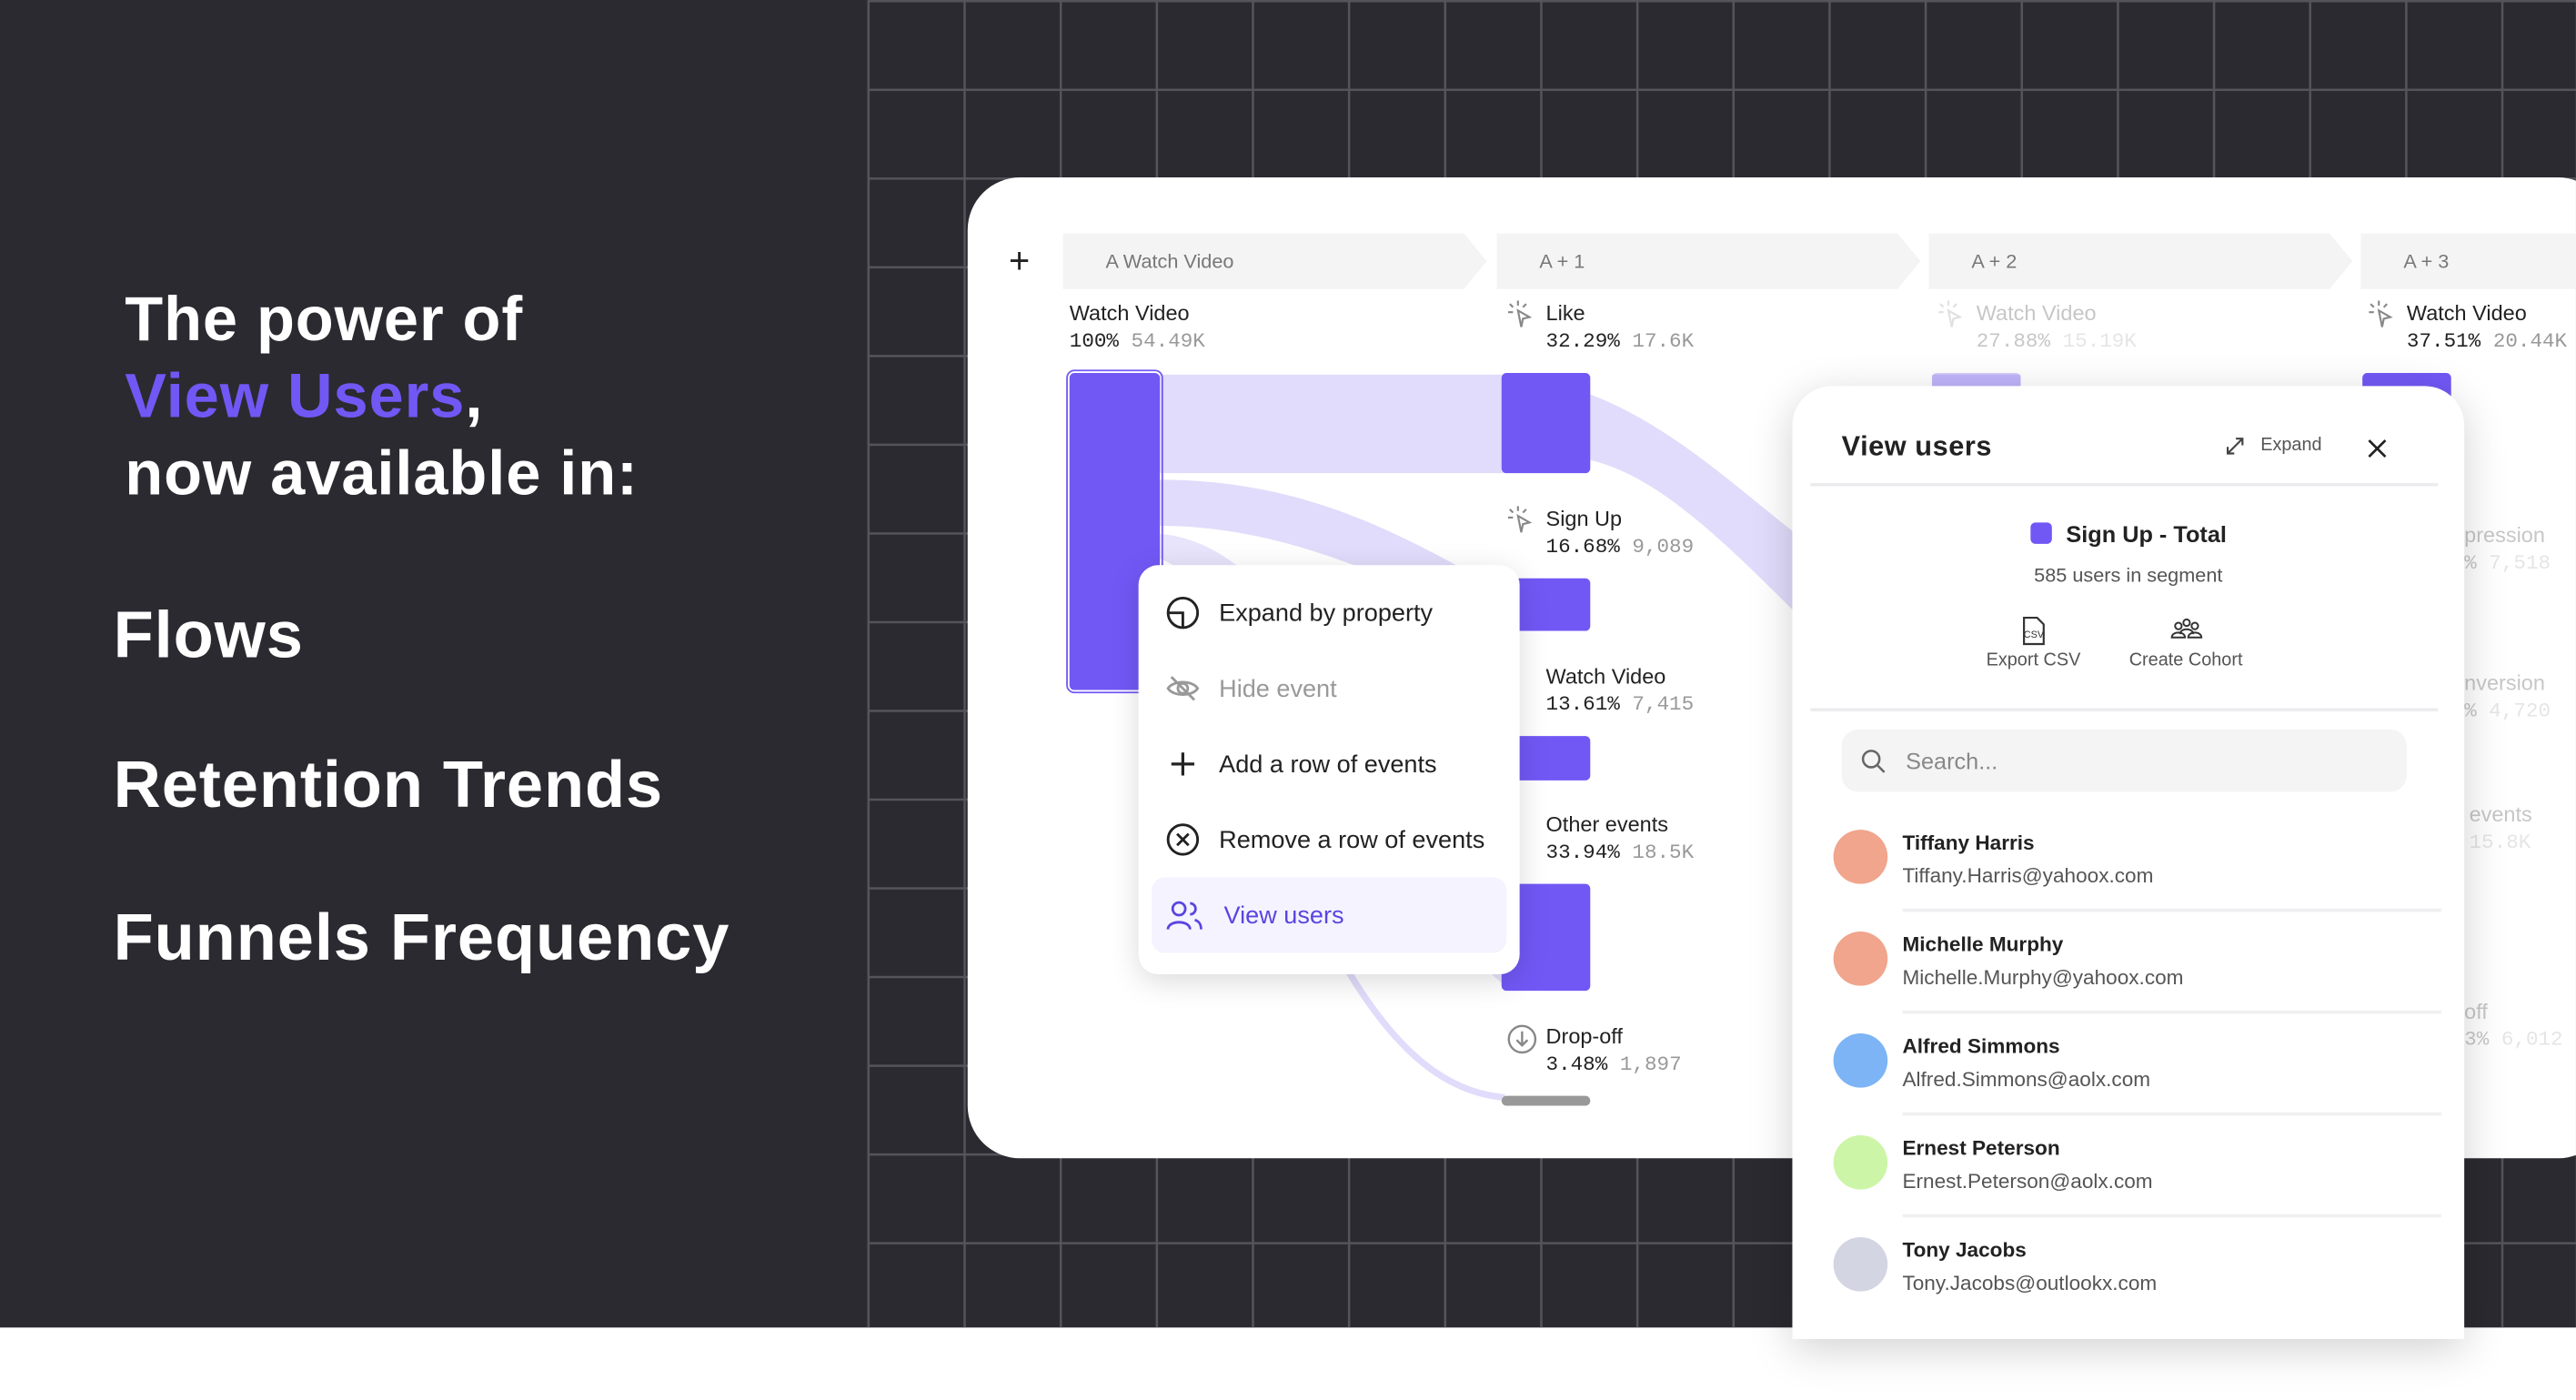 Image resolution: width=2576 pixels, height=1400 pixels. What do you see at coordinates (1584, 1036) in the screenshot?
I see `node-name: Drop-off` at bounding box center [1584, 1036].